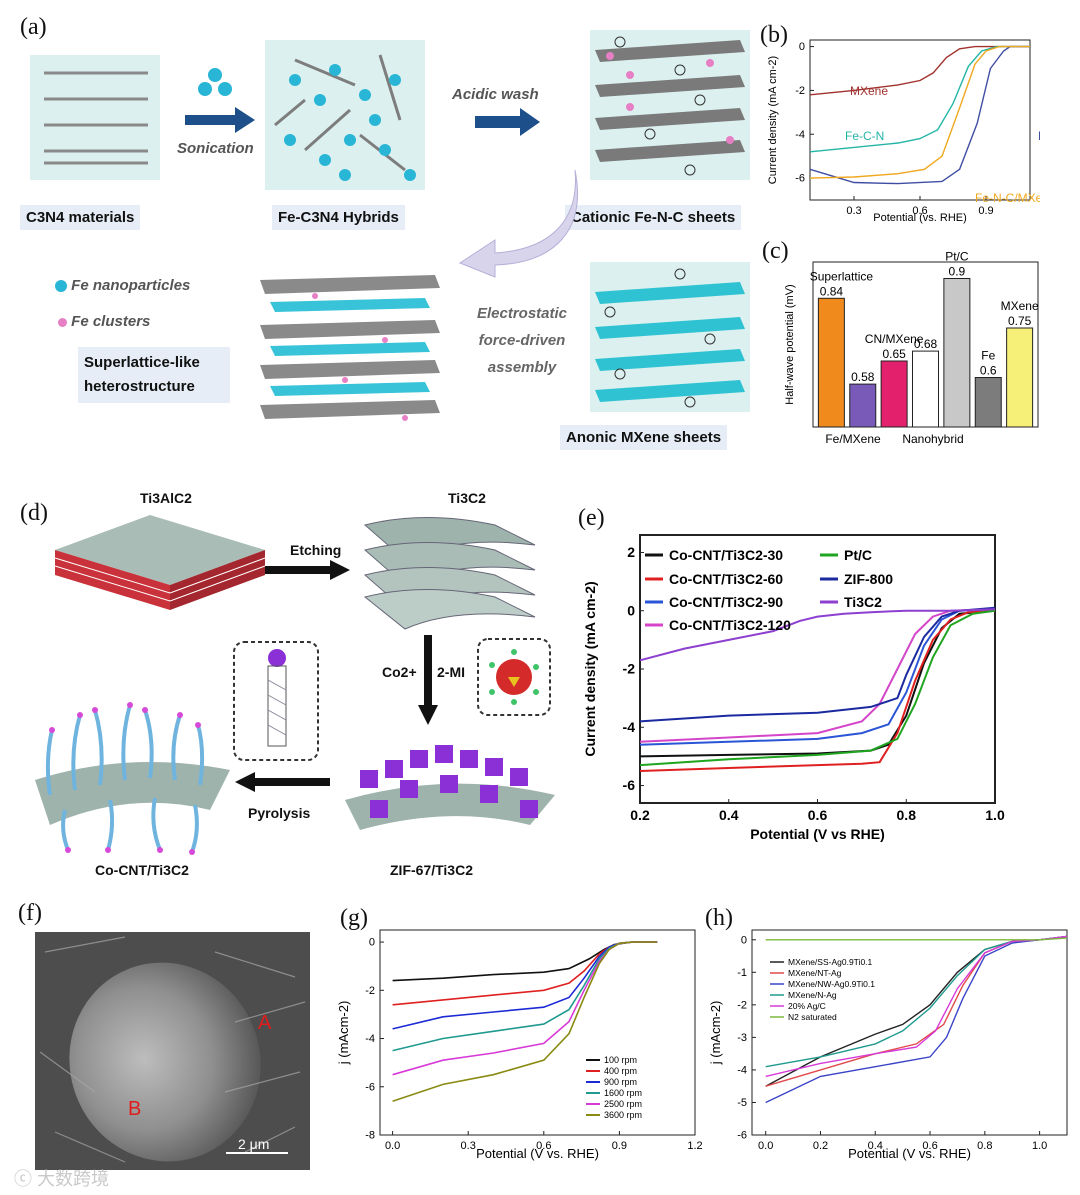  I want to click on legend-fe-cluster: Fe clusters, so click(104, 321).